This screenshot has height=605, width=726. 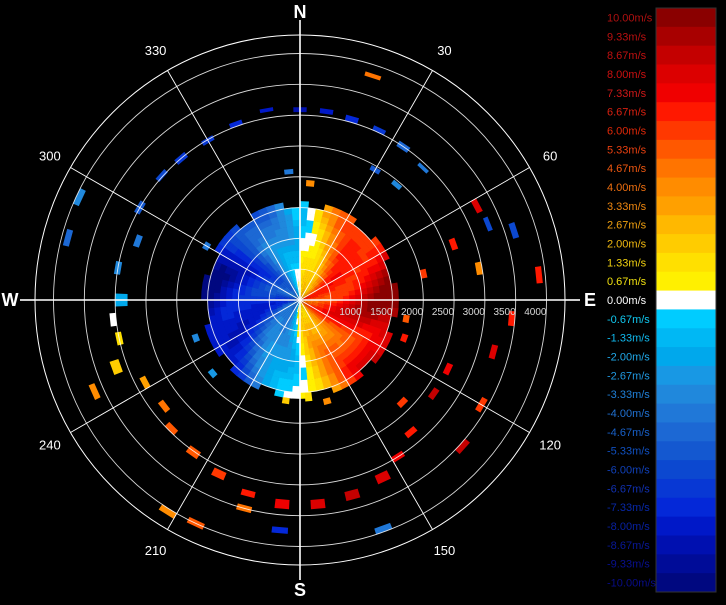 I want to click on bearing-tick-label: 210, so click(x=156, y=550).